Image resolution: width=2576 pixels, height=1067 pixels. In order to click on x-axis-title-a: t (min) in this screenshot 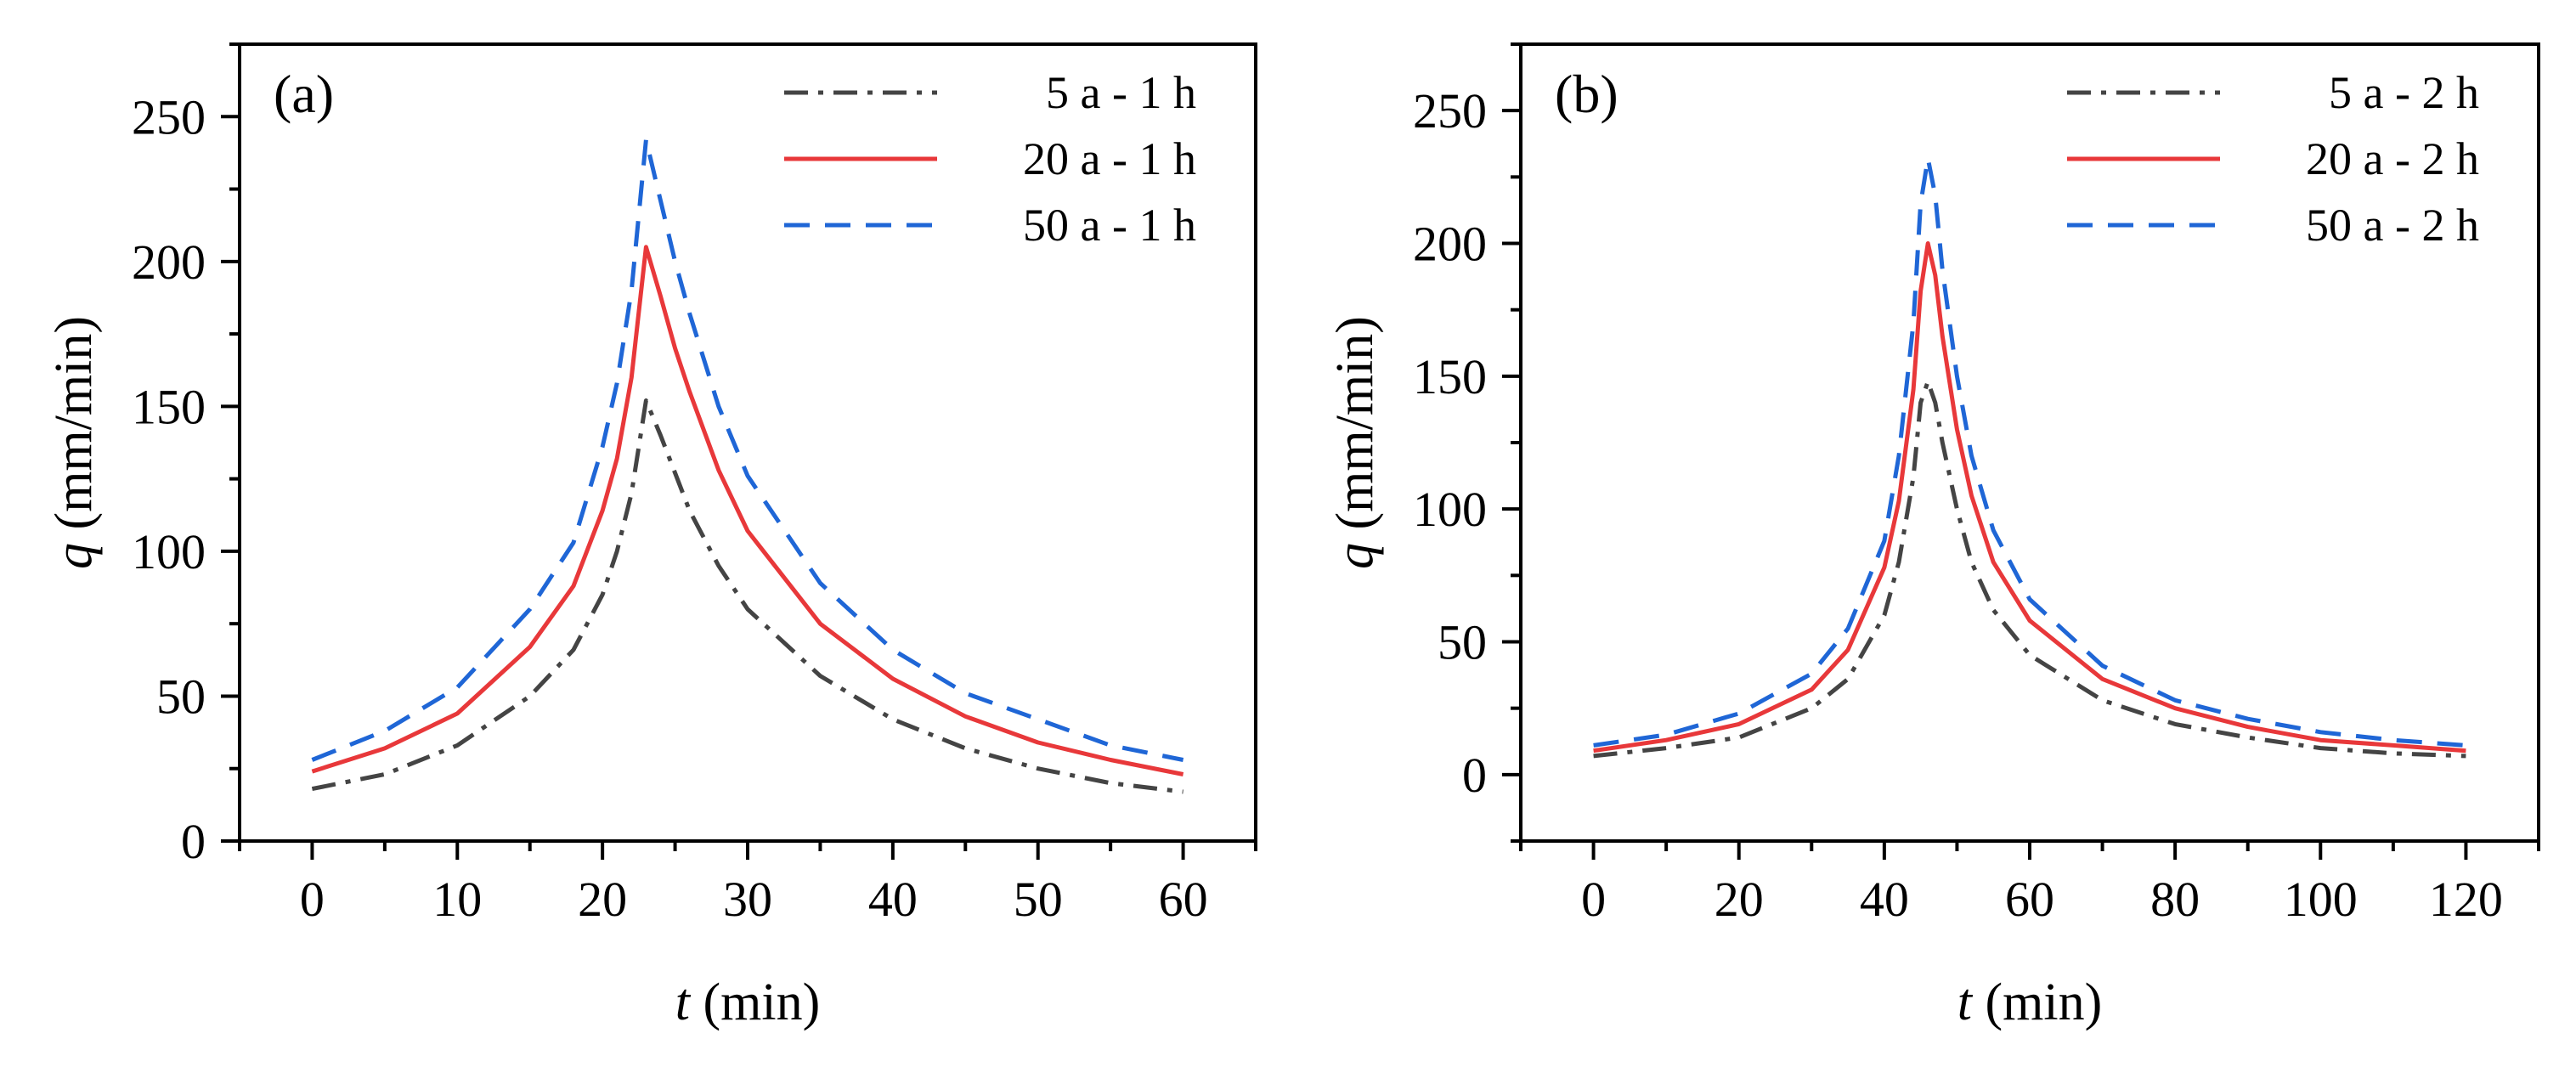, I will do `click(748, 1002)`.